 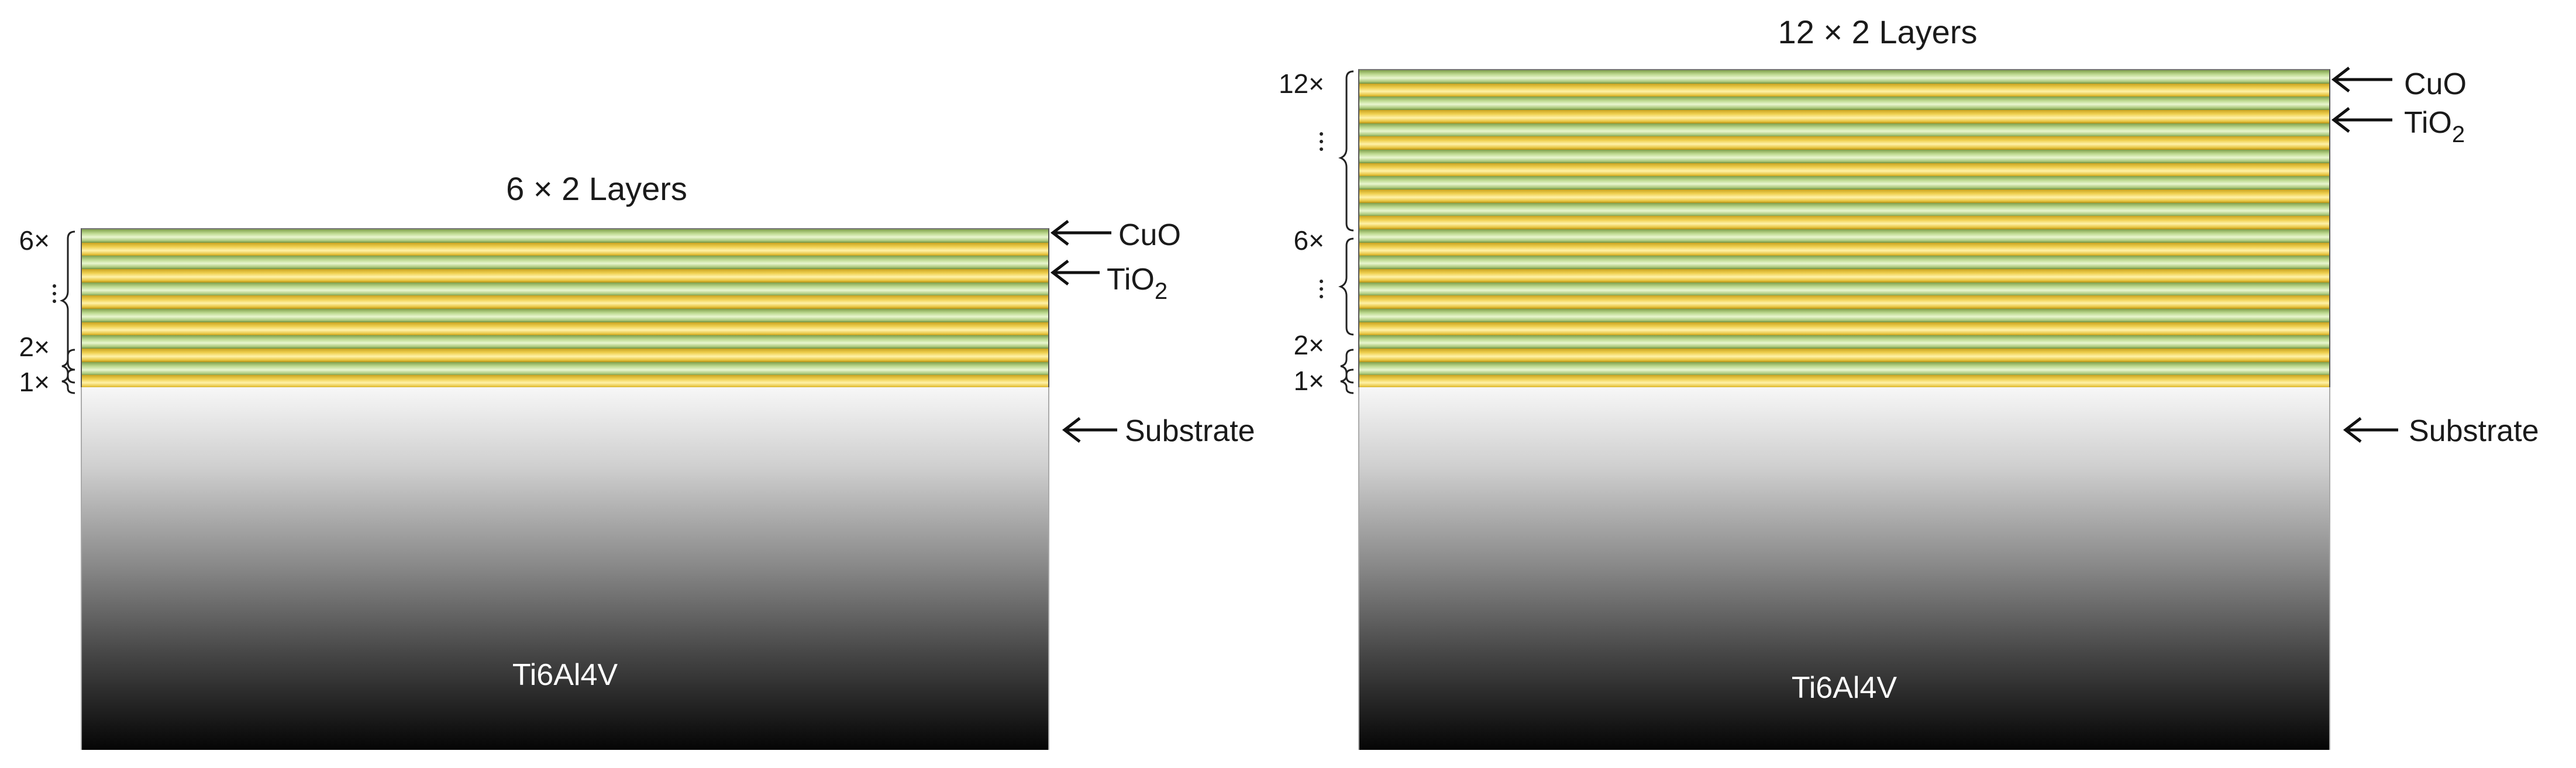 I want to click on annotation-overlay, so click(x=588, y=331).